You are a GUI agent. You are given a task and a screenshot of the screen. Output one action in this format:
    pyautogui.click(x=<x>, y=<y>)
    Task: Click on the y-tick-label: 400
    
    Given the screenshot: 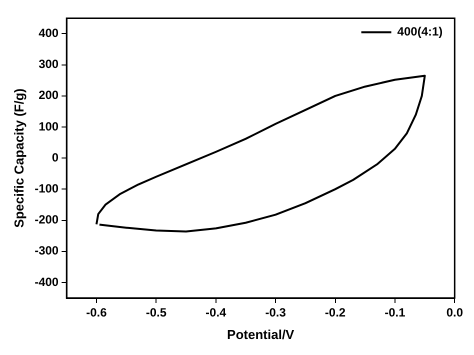 What is the action you would take?
    pyautogui.click(x=48, y=33)
    